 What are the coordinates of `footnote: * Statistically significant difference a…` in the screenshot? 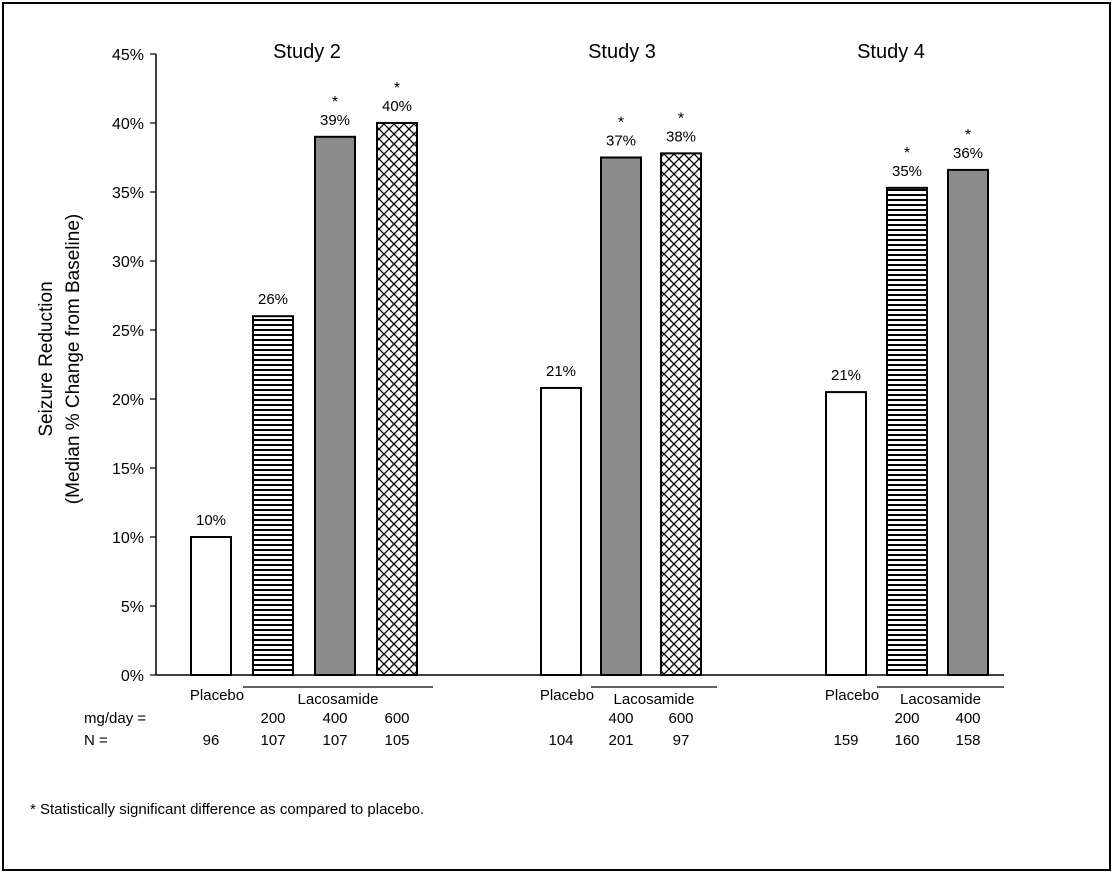 It's located at (227, 809).